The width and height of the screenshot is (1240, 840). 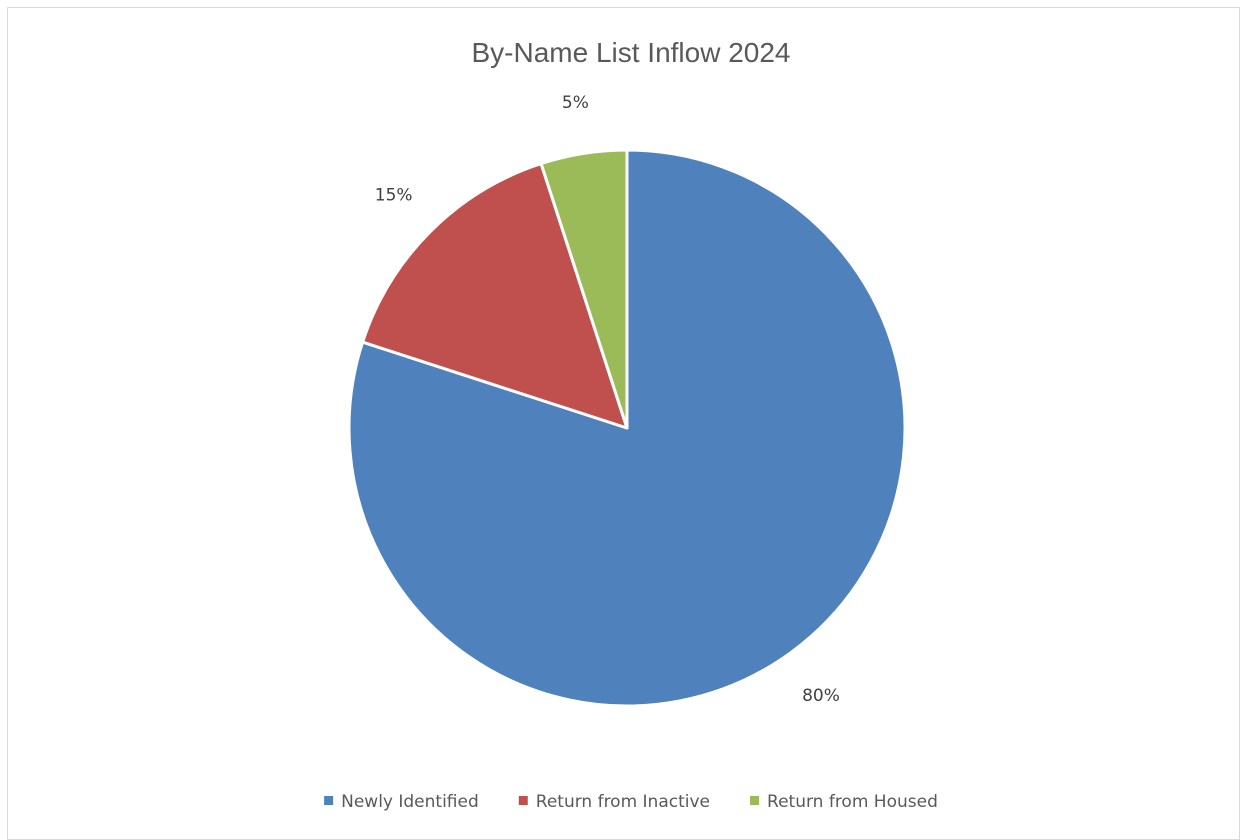 I want to click on legend-marker-newly-identified, so click(x=329, y=800).